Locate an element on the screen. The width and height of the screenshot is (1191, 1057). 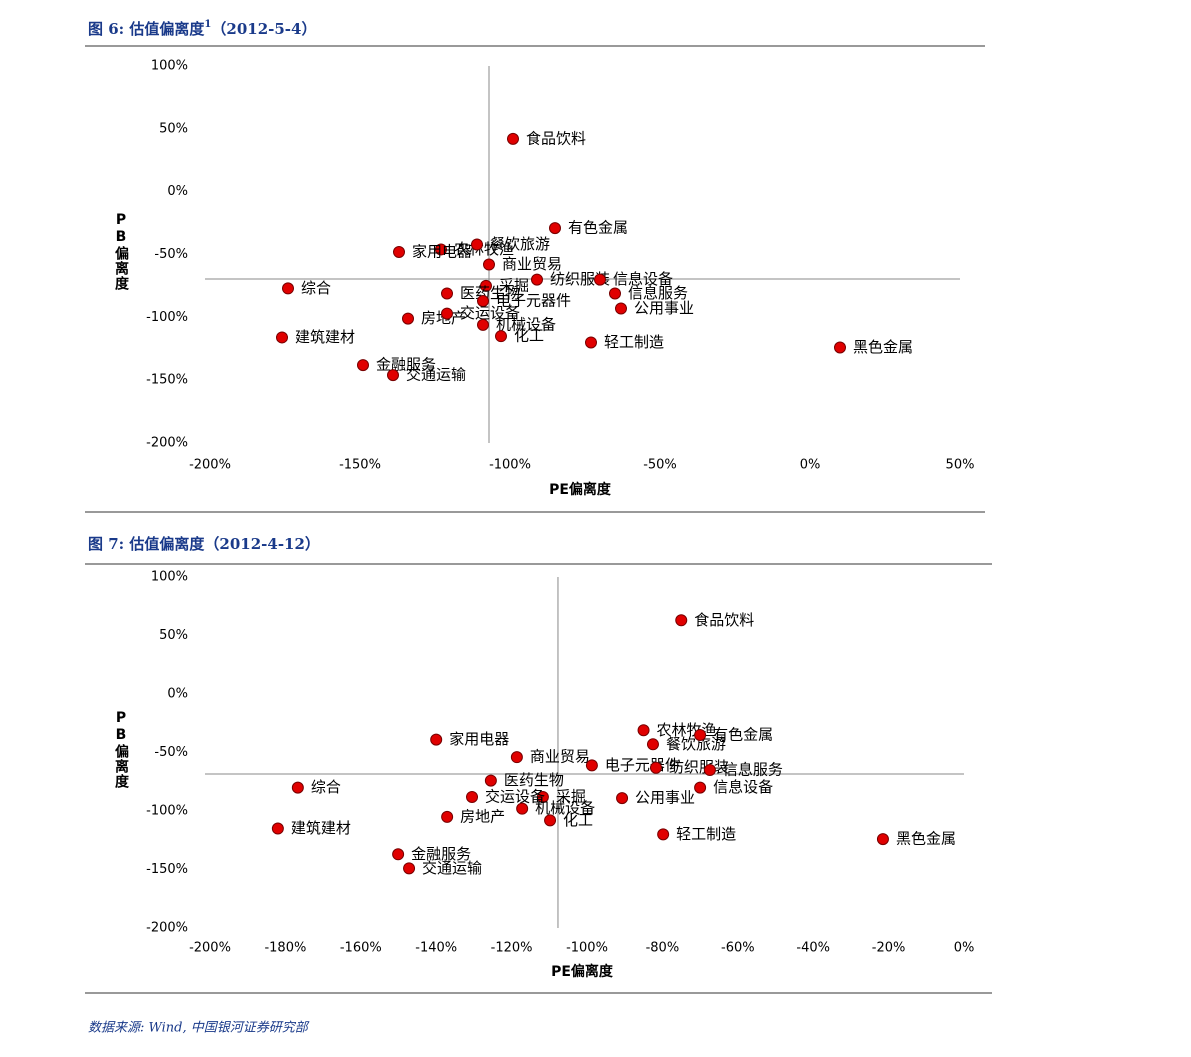
title-superscript: 1 is located at coordinates (207, 24).